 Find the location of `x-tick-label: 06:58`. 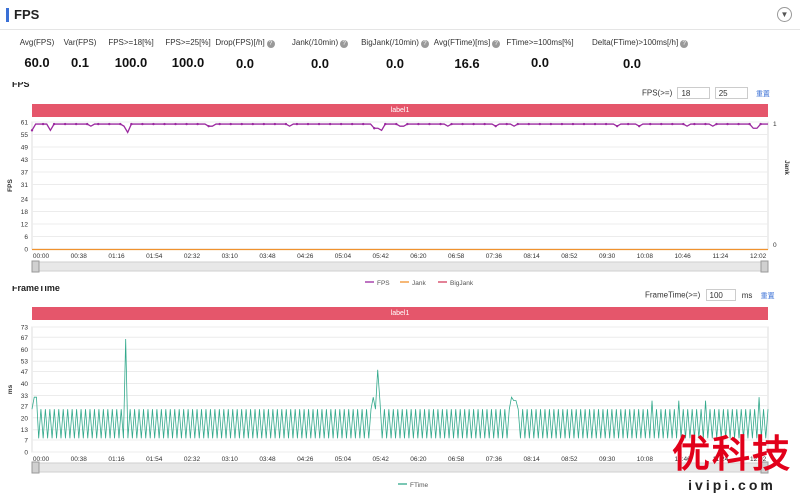

x-tick-label: 06:58 is located at coordinates (456, 459).